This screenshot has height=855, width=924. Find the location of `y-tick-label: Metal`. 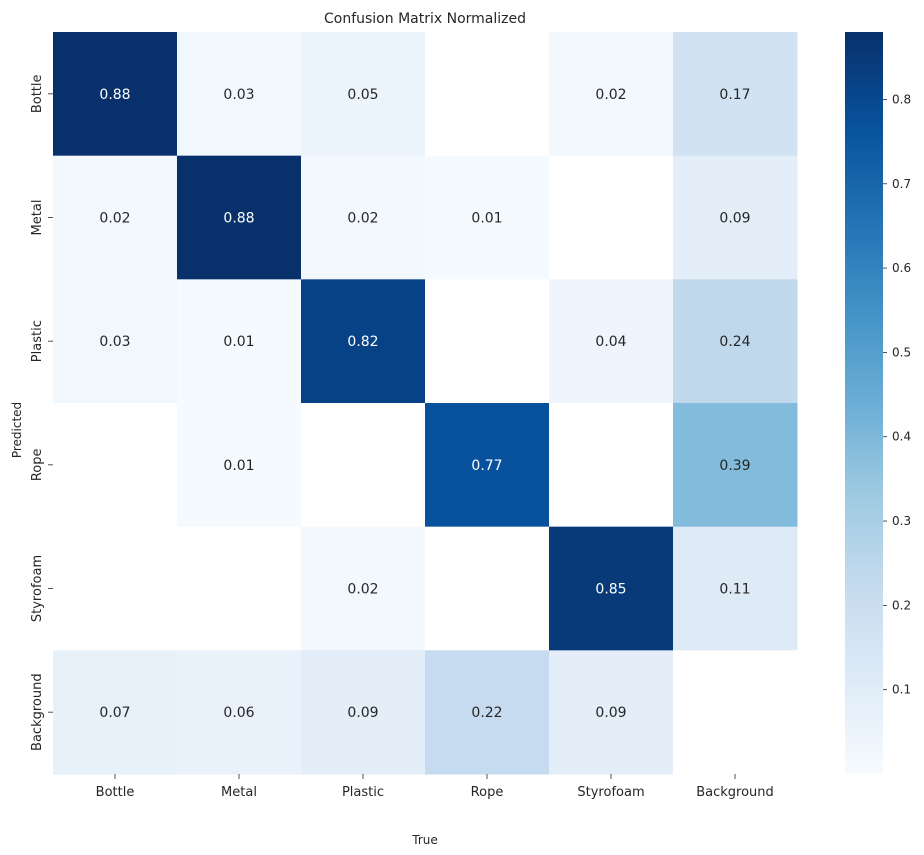

y-tick-label: Metal is located at coordinates (37, 218).